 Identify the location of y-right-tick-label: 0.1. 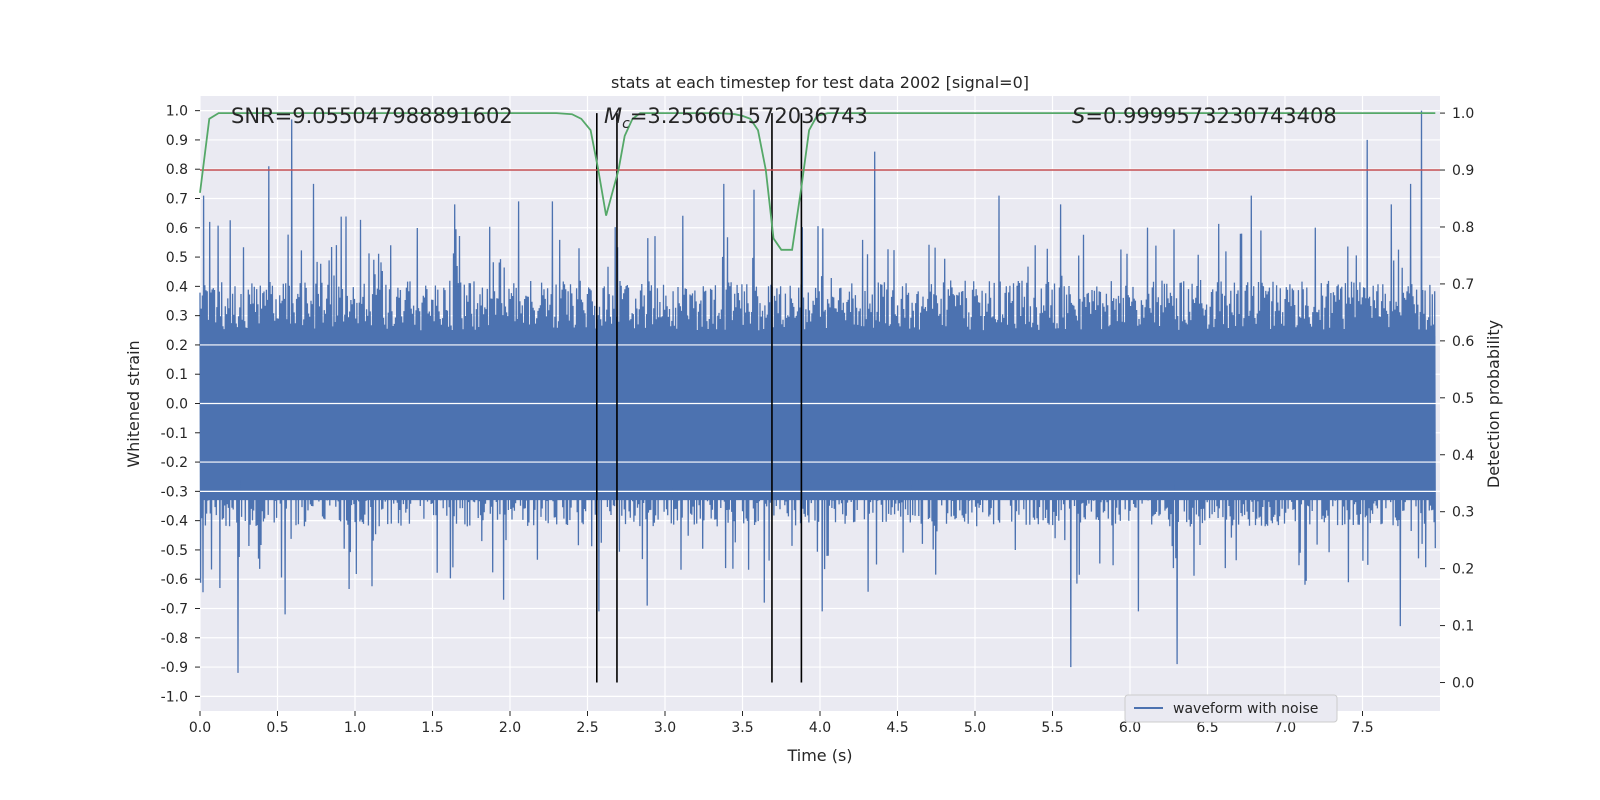
(1463, 627).